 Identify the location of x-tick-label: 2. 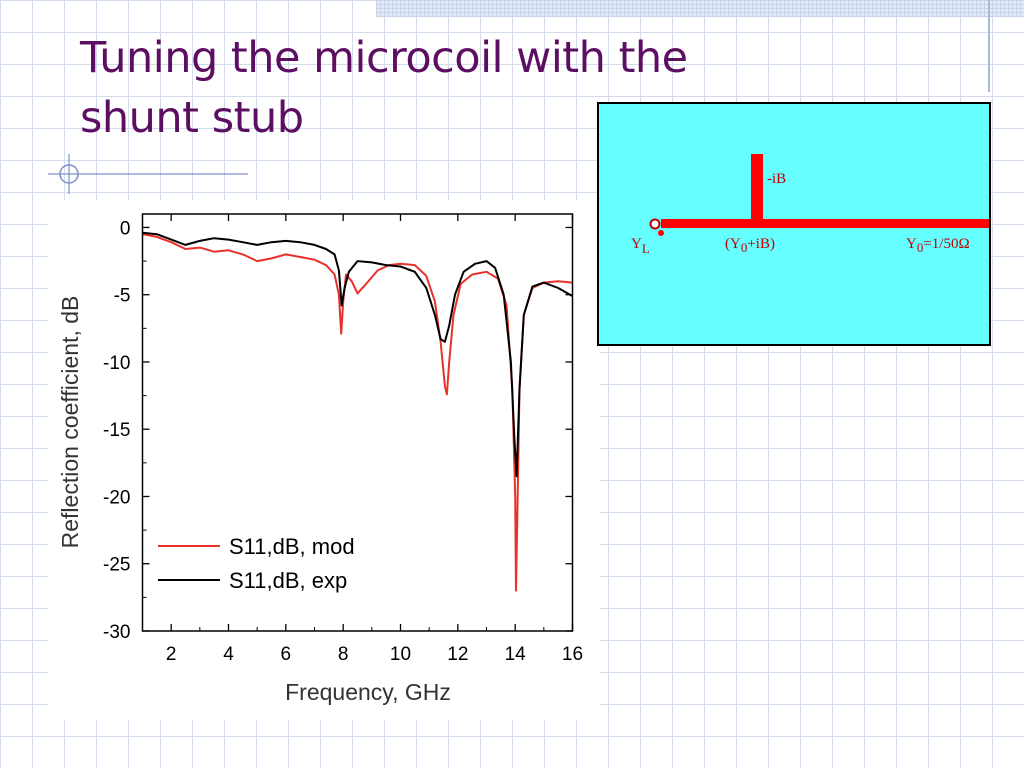
(171, 654).